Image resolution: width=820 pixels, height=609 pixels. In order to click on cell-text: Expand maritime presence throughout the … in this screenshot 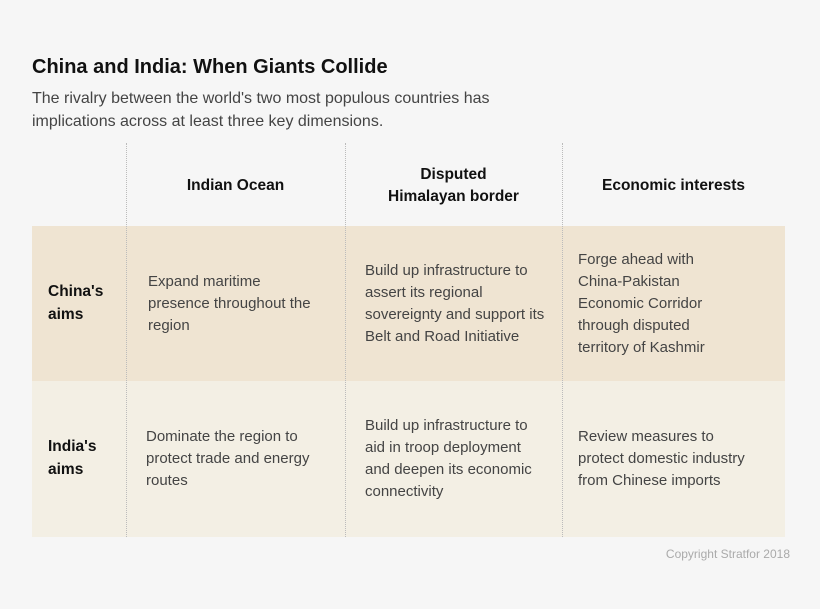, I will do `click(229, 303)`.